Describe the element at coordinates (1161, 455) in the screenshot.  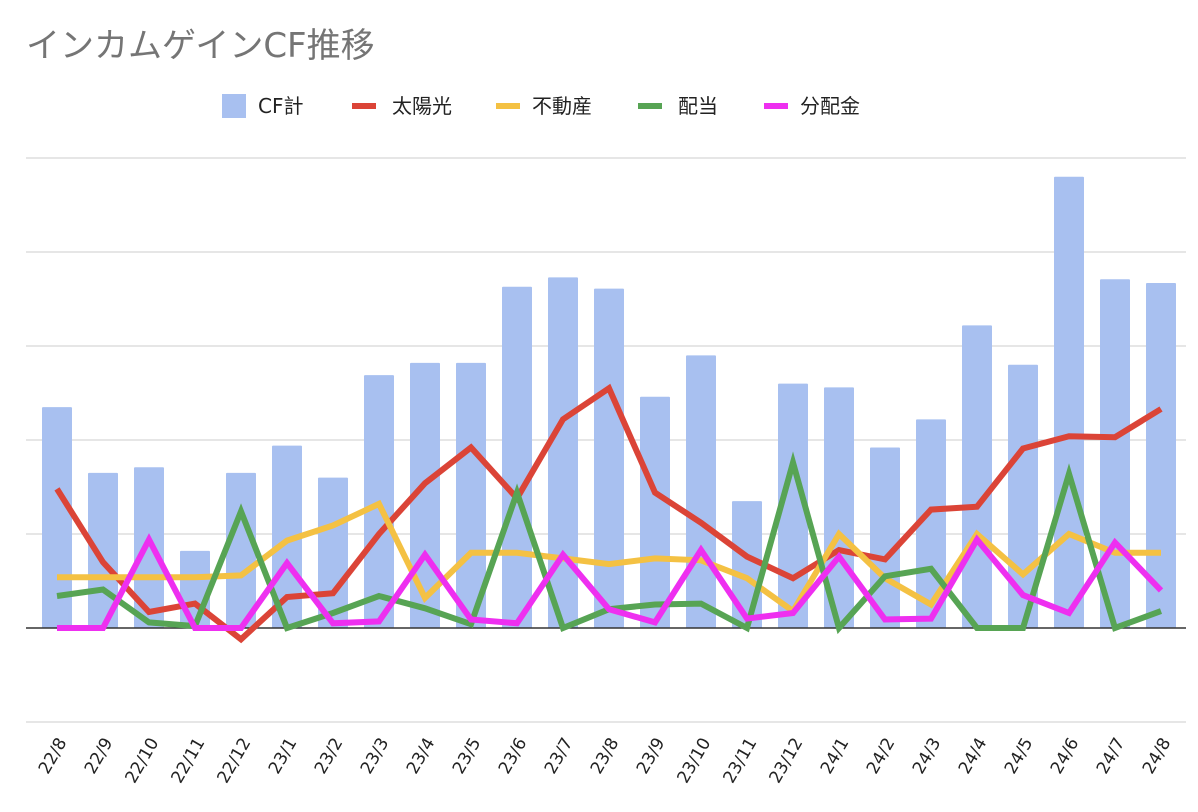
I see `bar-24/8` at that location.